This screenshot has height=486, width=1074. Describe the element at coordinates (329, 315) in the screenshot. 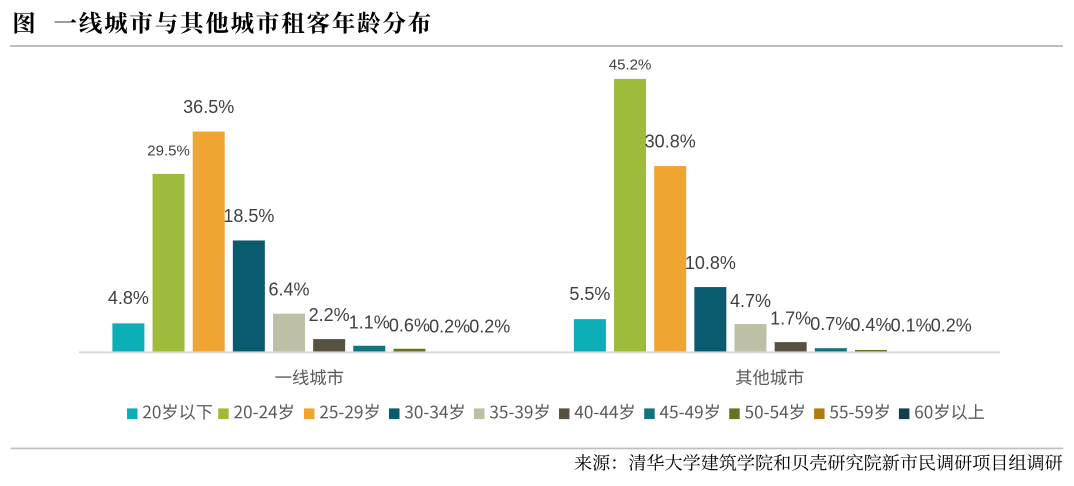

I see `svg-text: 2.2%` at that location.